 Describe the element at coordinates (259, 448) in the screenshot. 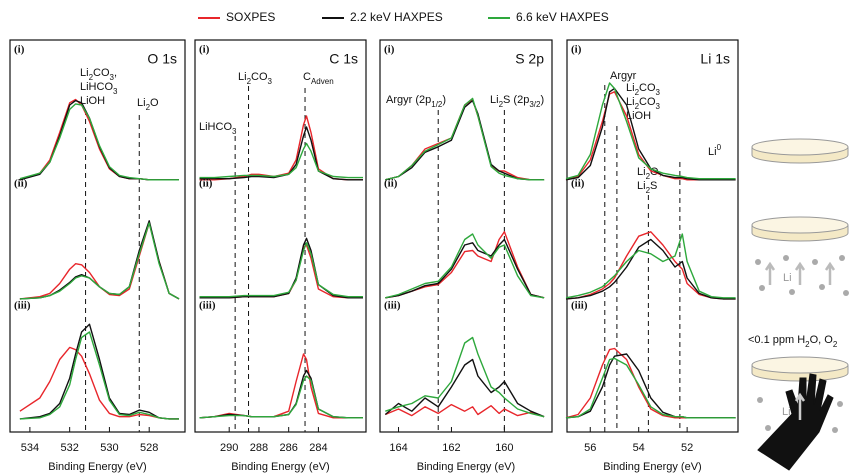

I see `x-tick-label: 288` at that location.